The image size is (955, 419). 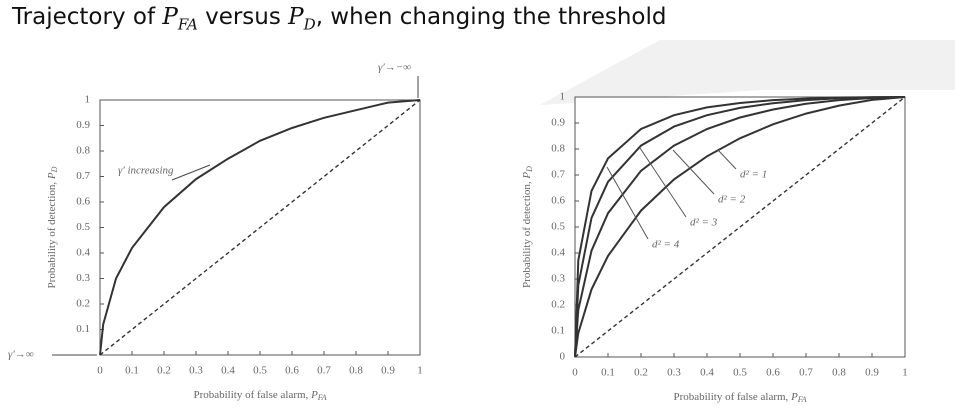 What do you see at coordinates (666, 245) in the screenshot?
I see `curve-label: d² = 4` at bounding box center [666, 245].